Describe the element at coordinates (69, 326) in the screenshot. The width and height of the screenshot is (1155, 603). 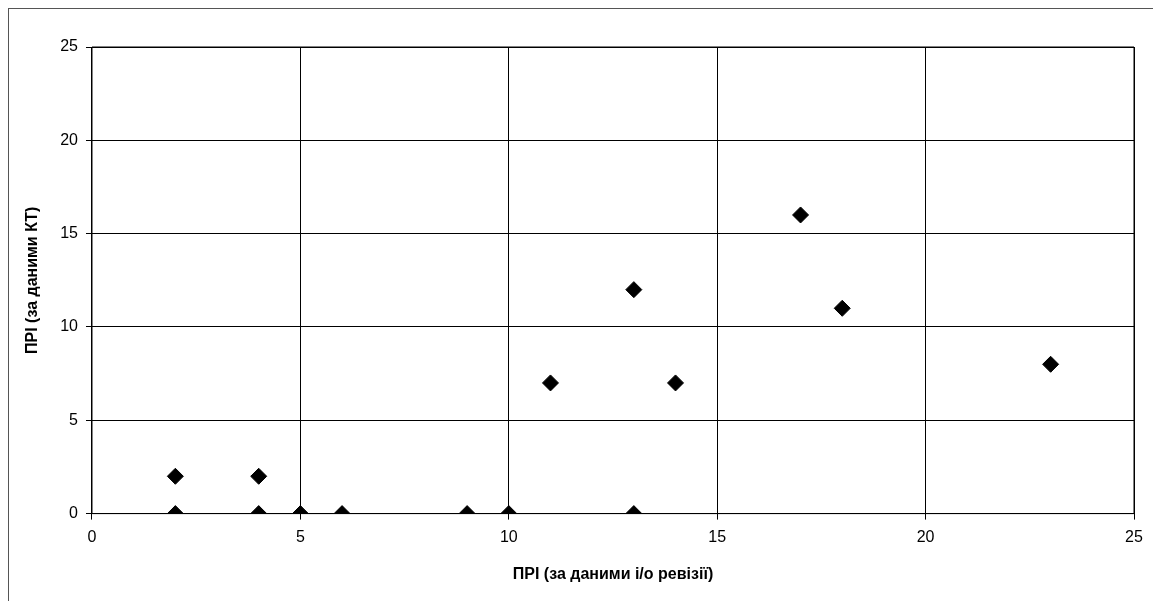
I see `y-tick-label: 10` at that location.